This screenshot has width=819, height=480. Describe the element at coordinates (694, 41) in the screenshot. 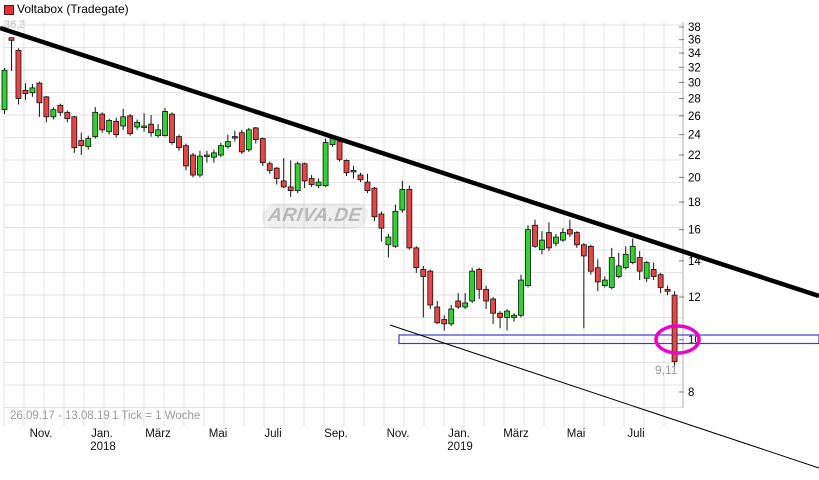

I see `y-axis-tick-label: 36` at that location.